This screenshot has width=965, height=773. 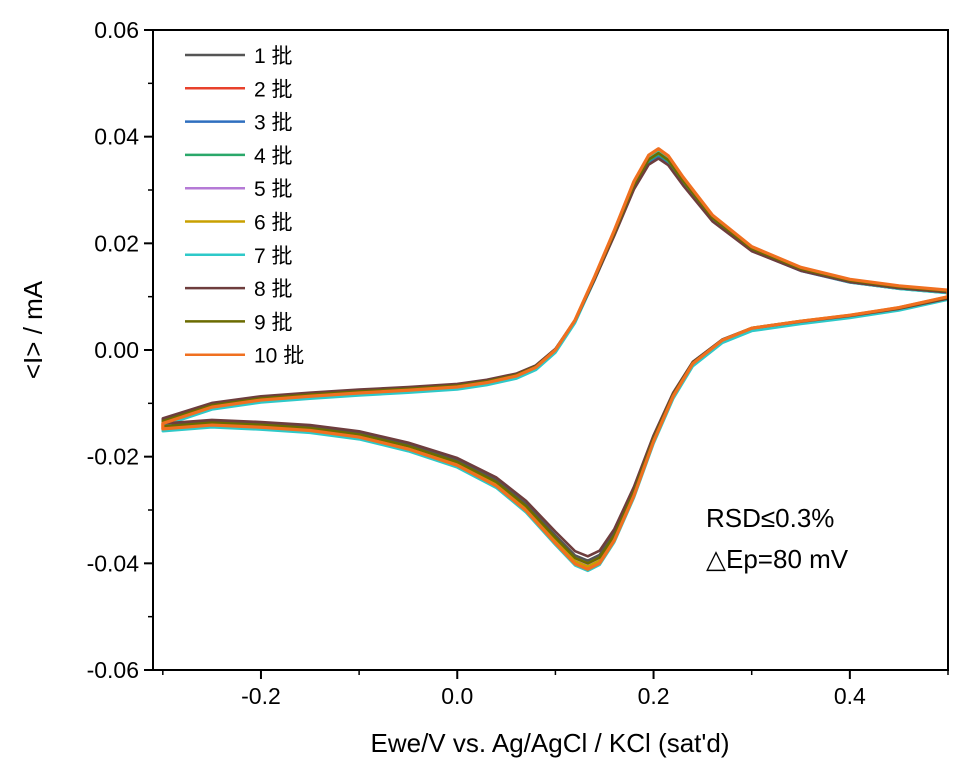 I want to click on delta-ep-annotation: △Ep=80 mV, so click(x=777, y=559).